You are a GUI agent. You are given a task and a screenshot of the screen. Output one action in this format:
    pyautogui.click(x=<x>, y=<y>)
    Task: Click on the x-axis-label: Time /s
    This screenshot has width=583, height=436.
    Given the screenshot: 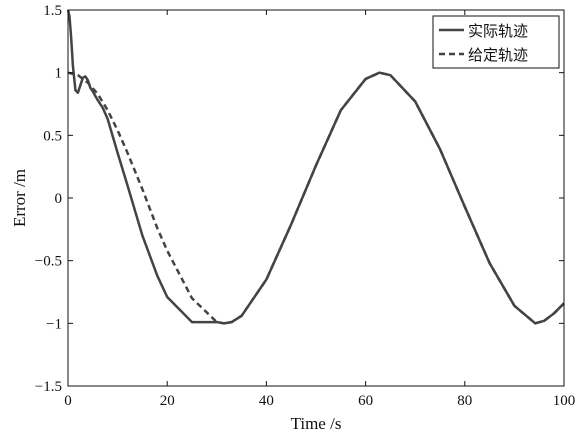 What is the action you would take?
    pyautogui.click(x=316, y=423)
    